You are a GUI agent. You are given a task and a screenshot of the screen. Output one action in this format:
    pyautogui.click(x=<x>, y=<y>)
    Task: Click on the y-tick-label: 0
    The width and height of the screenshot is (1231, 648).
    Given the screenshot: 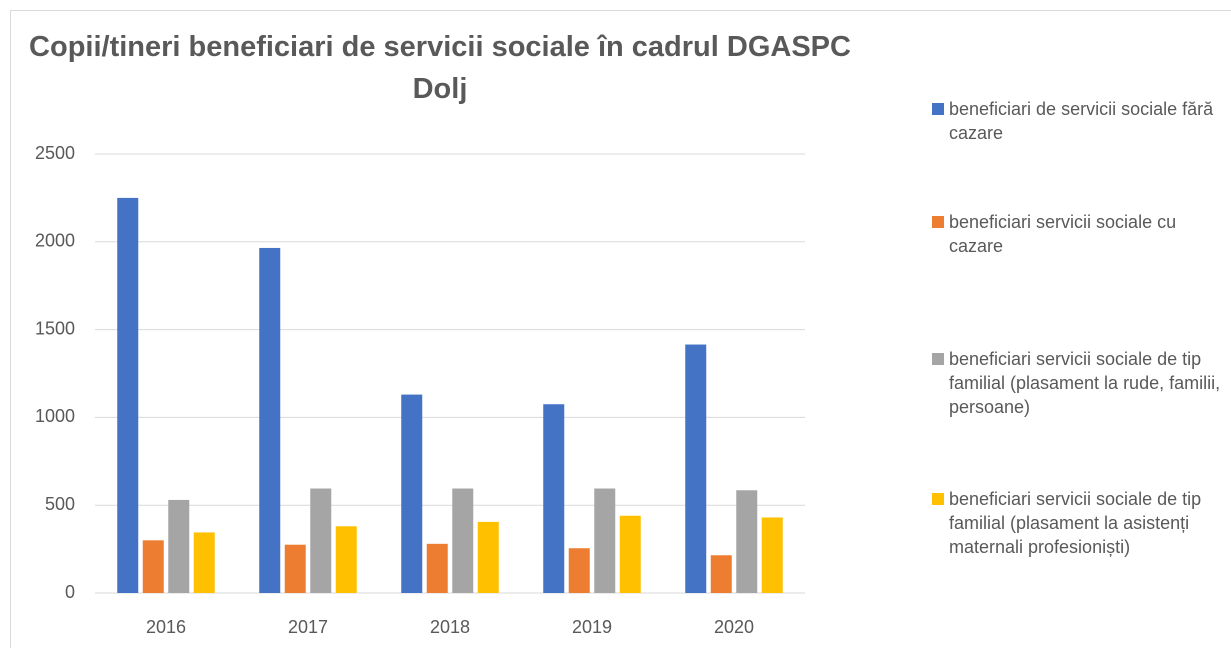 What is the action you would take?
    pyautogui.click(x=70, y=592)
    